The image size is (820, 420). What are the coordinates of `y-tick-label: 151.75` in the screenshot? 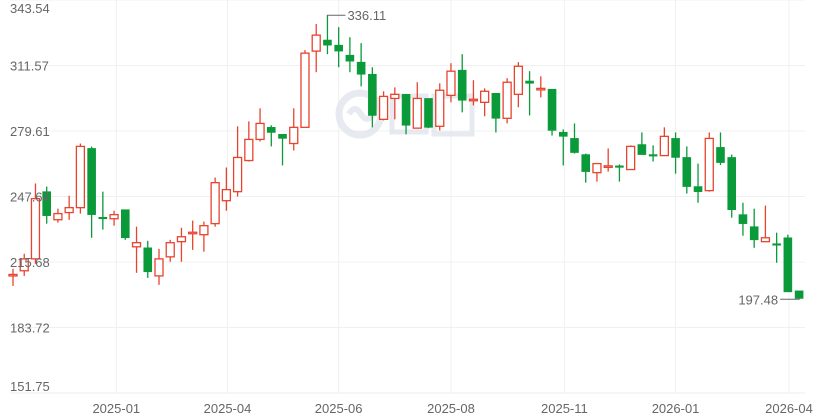 It's located at (30, 386).